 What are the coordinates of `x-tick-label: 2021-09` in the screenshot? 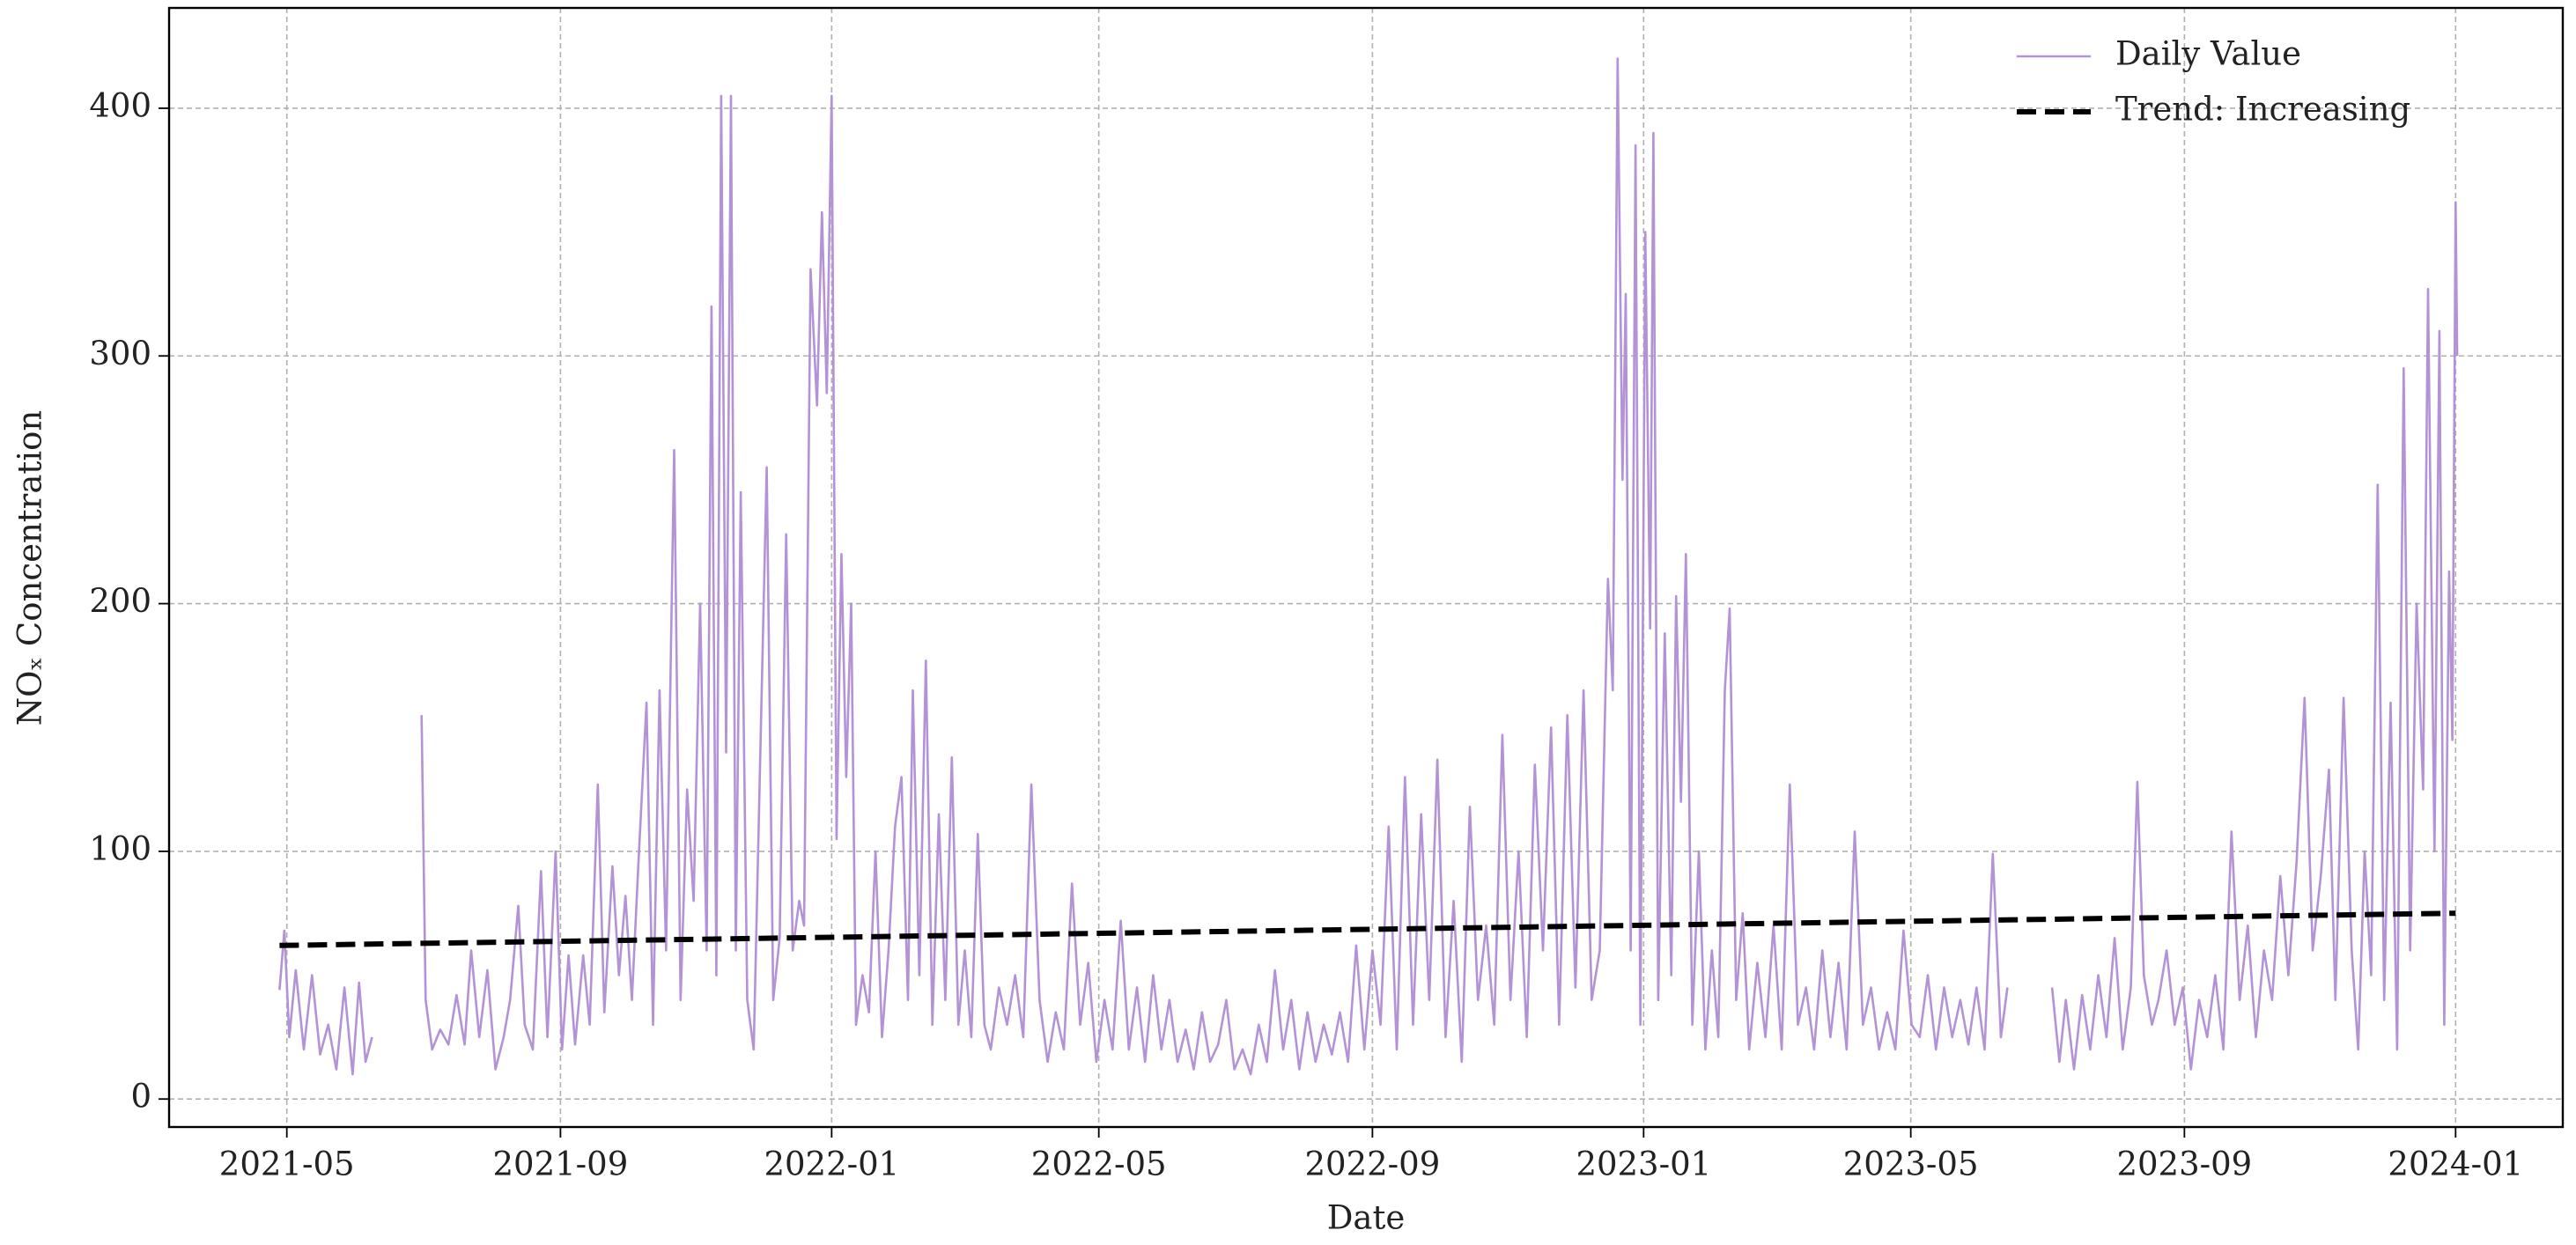 It's located at (561, 1164).